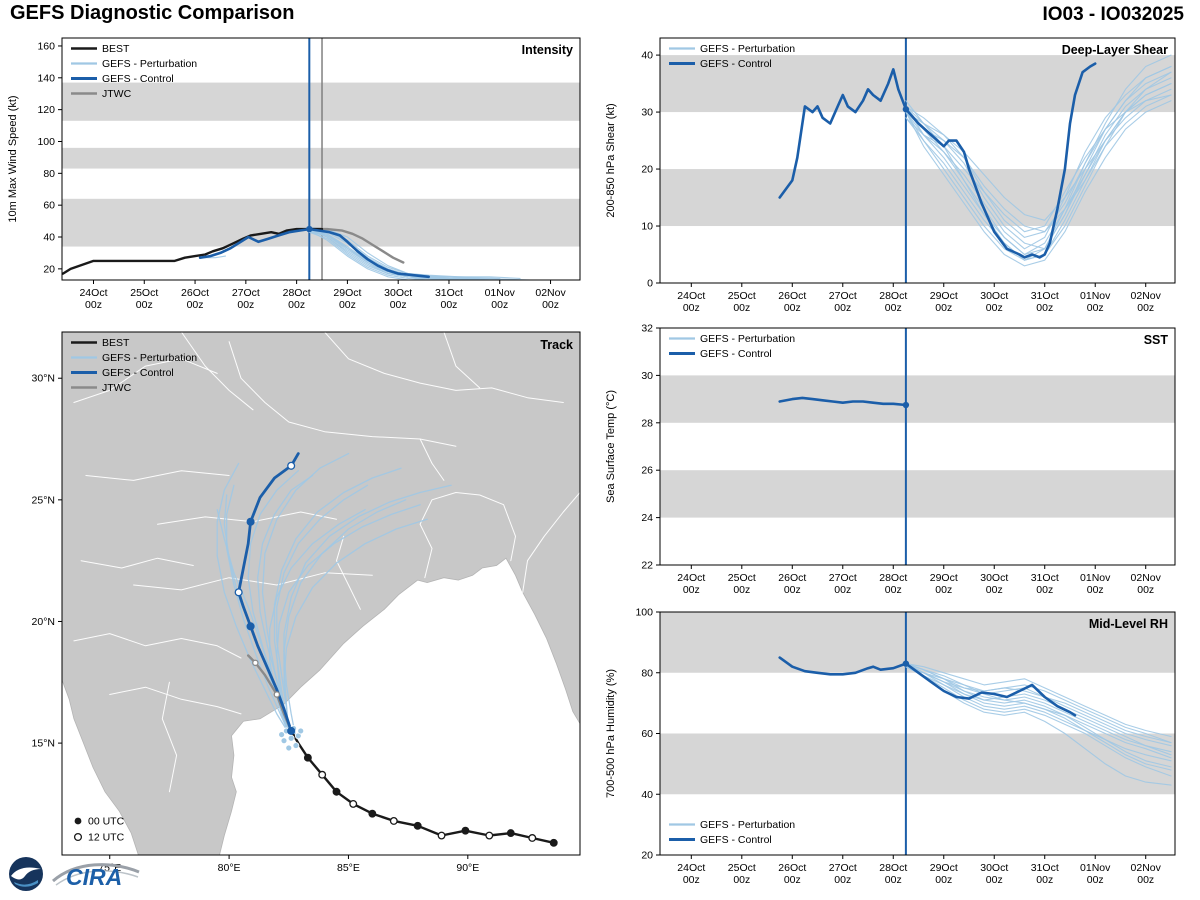 Image resolution: width=1200 pixels, height=900 pixels. Describe the element at coordinates (547, 50) in the screenshot. I see `svg-text: Intensity` at that location.